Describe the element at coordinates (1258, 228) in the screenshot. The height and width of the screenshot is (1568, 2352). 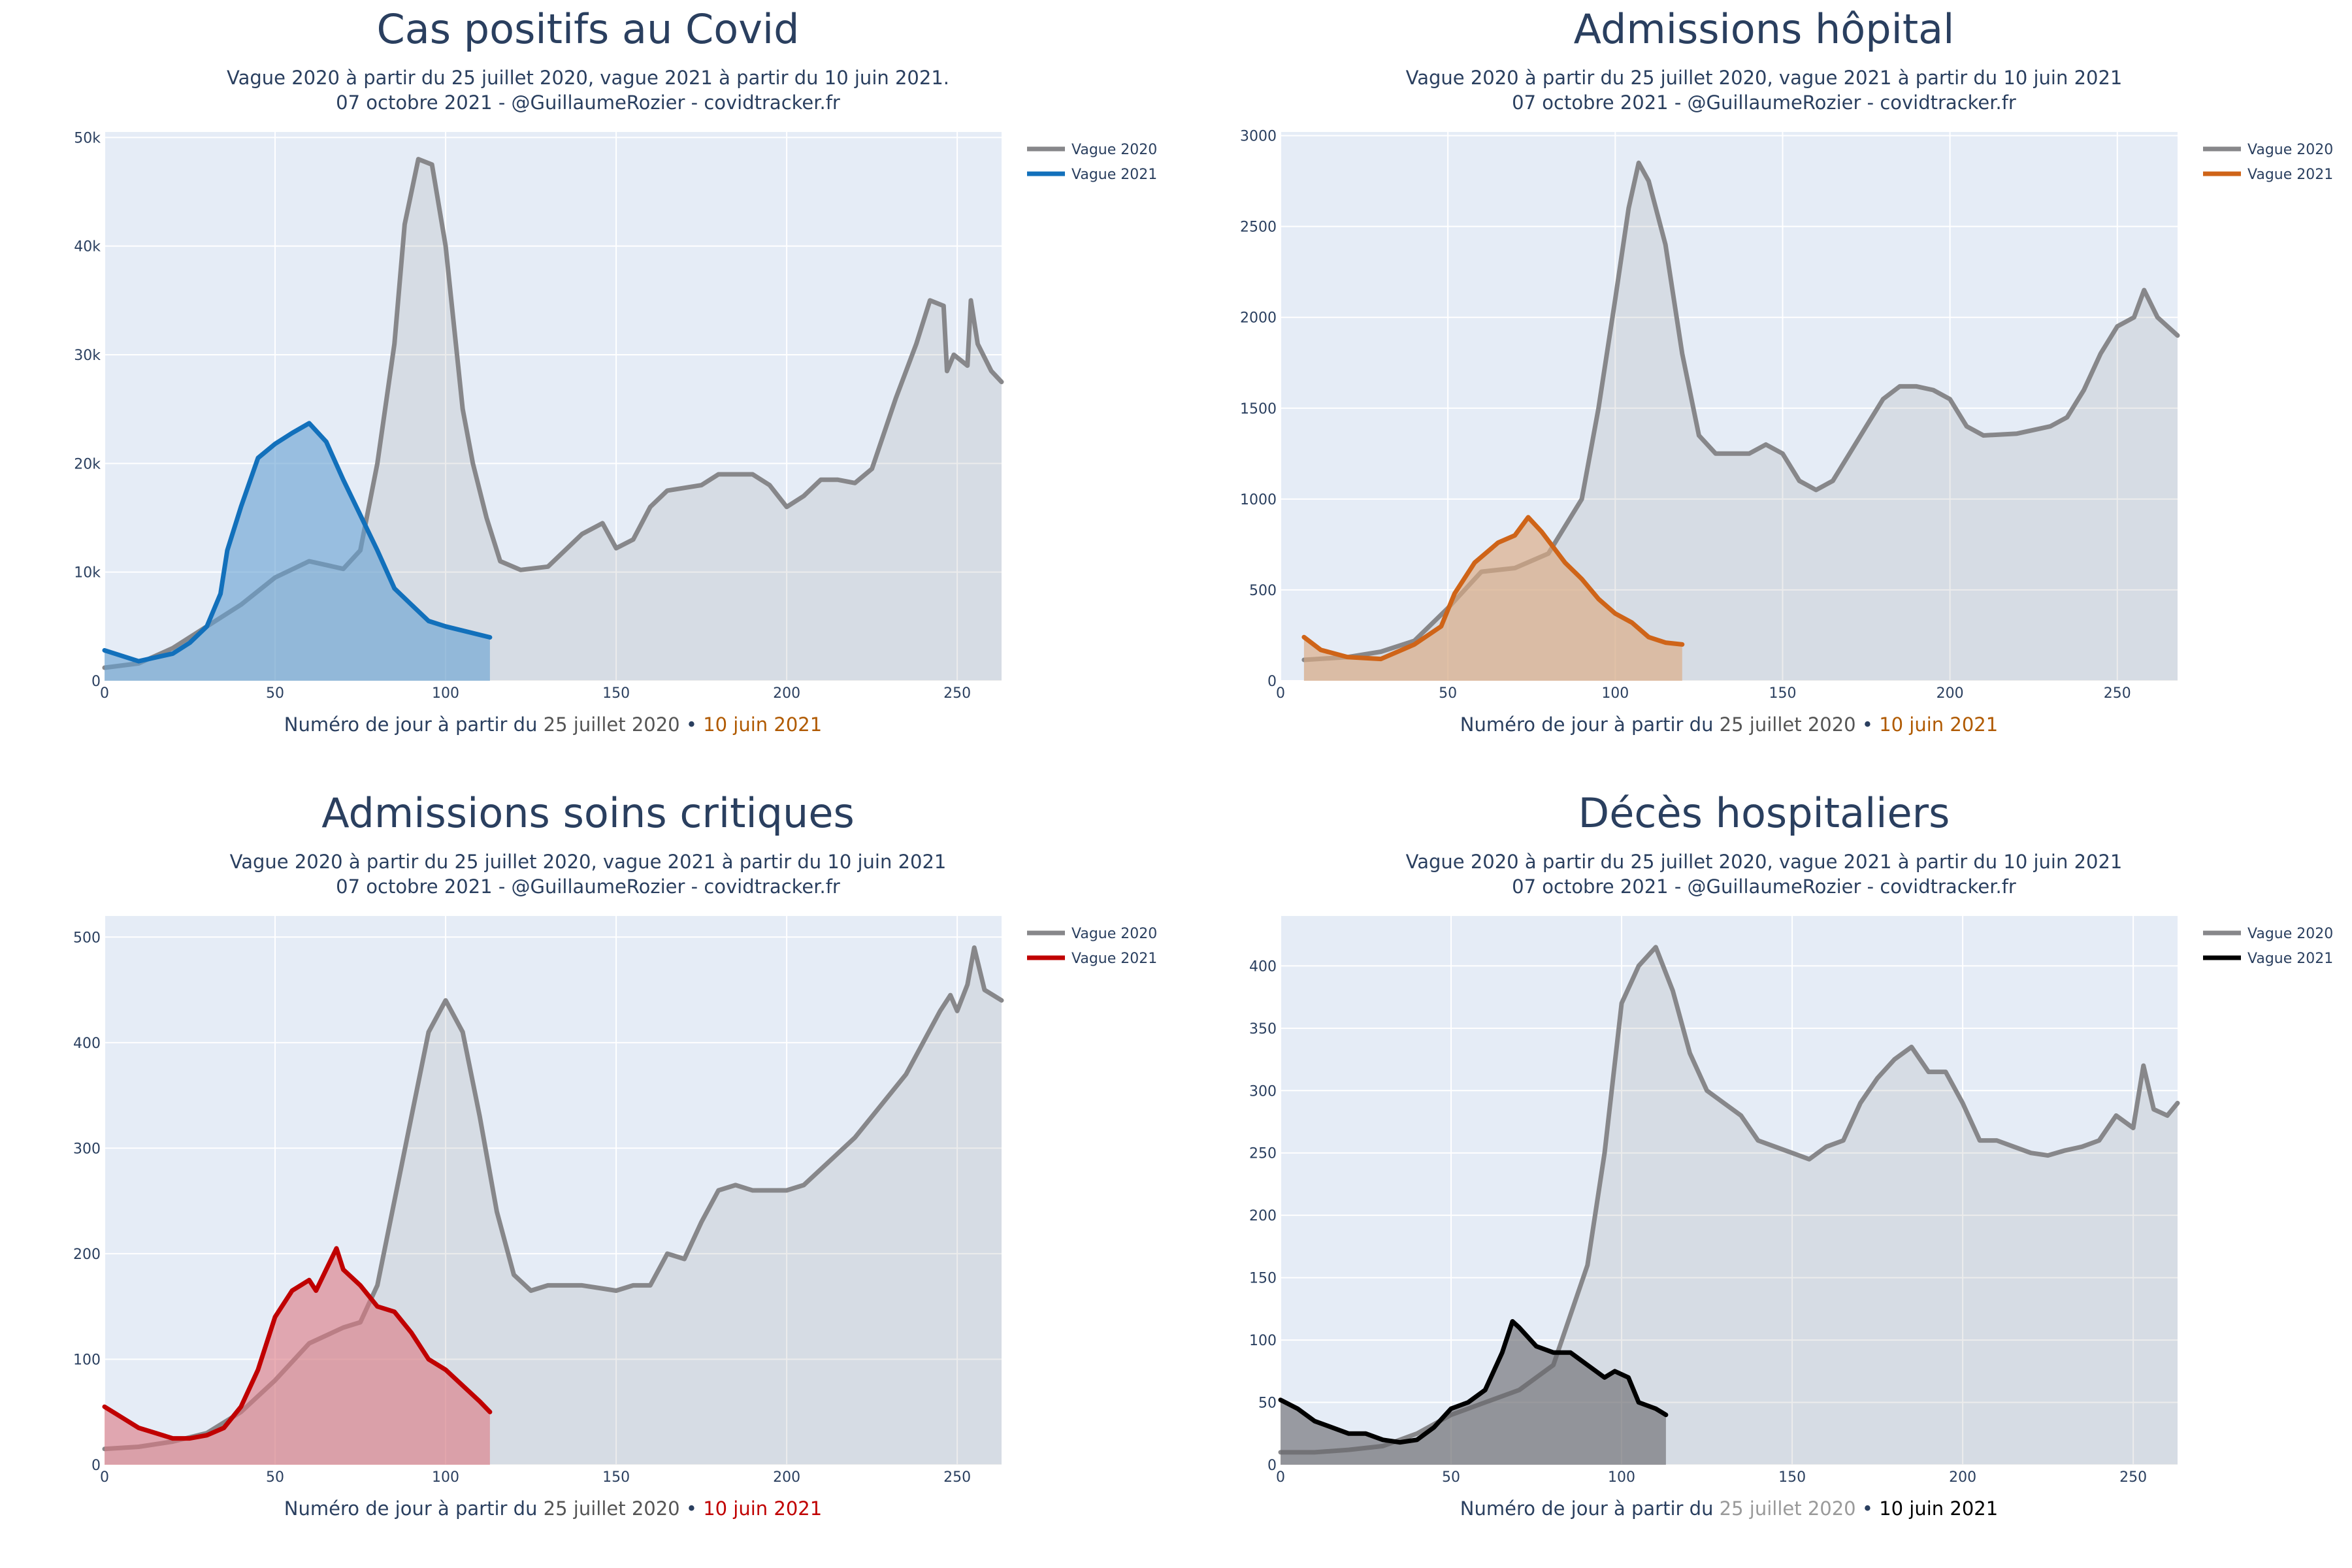
I see `y-tick-label: 2500` at that location.